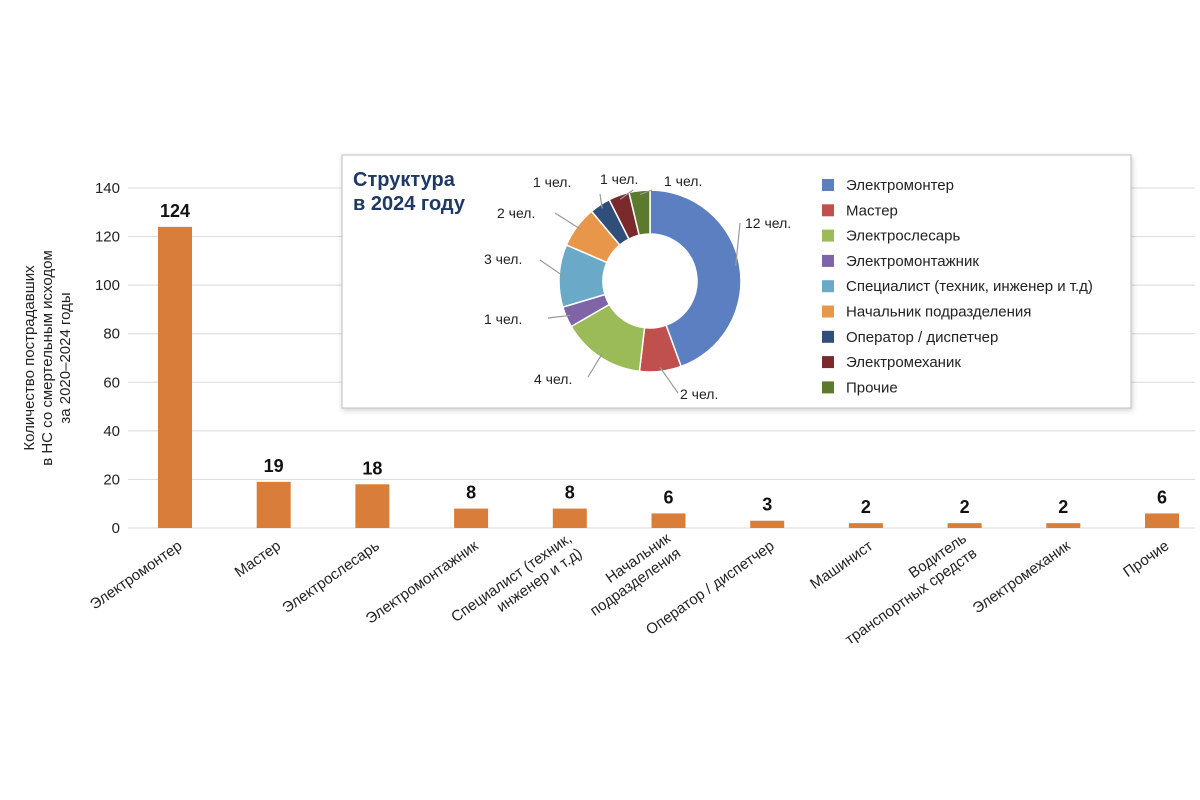  What do you see at coordinates (768, 223) in the screenshot?
I see `slice-label: 12 чел.` at bounding box center [768, 223].